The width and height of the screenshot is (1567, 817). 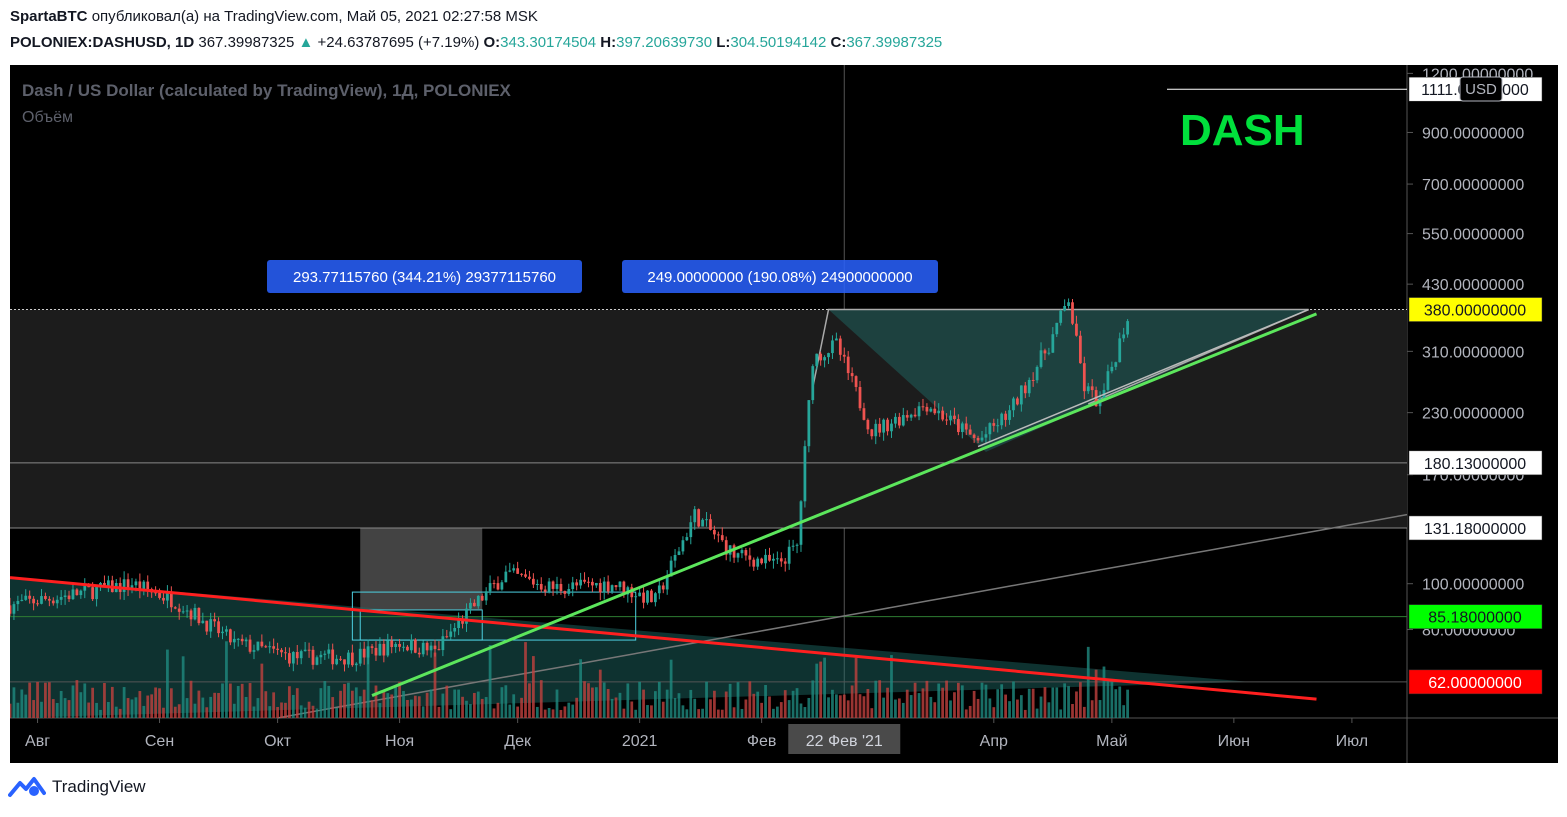 What do you see at coordinates (399, 741) in the screenshot?
I see `x-tick-label: Ноя` at bounding box center [399, 741].